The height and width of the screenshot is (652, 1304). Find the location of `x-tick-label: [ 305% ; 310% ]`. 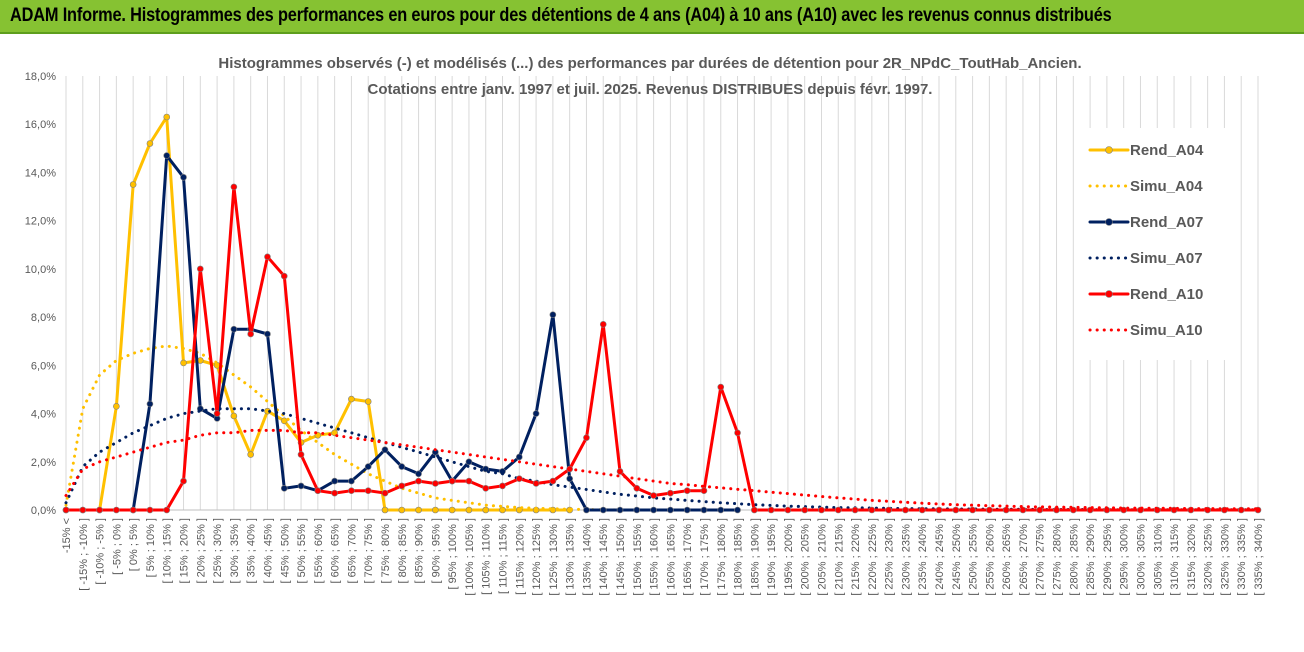

x-tick-label: [ 305% ; 310% ] is located at coordinates (1158, 557).